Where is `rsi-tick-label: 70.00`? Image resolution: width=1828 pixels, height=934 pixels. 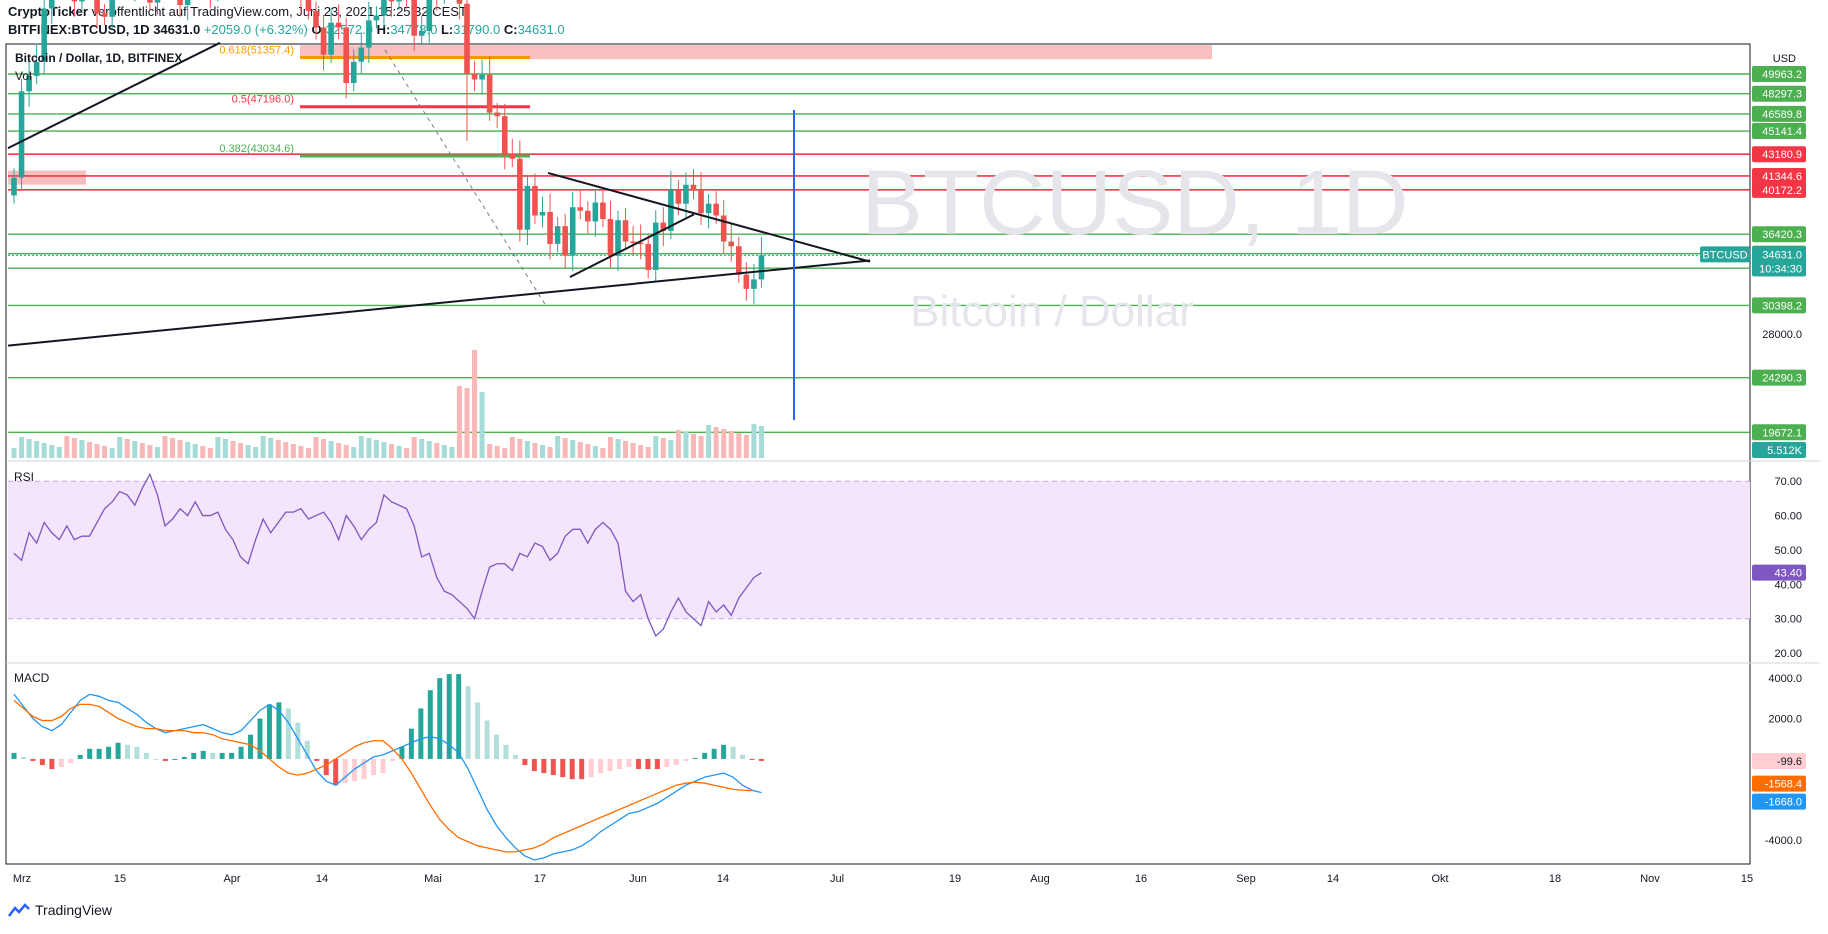
rsi-tick-label: 70.00 is located at coordinates (1788, 482).